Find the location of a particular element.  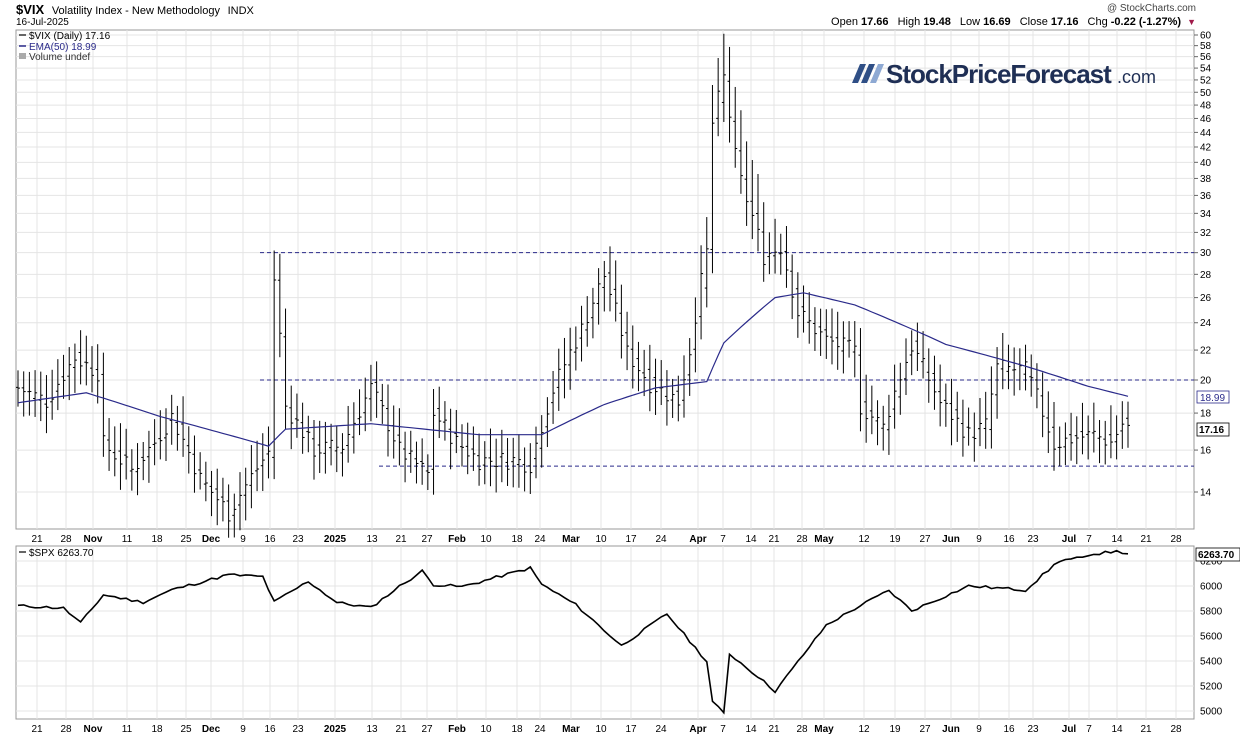

vix-x-tick-label: 13 is located at coordinates (372, 539).